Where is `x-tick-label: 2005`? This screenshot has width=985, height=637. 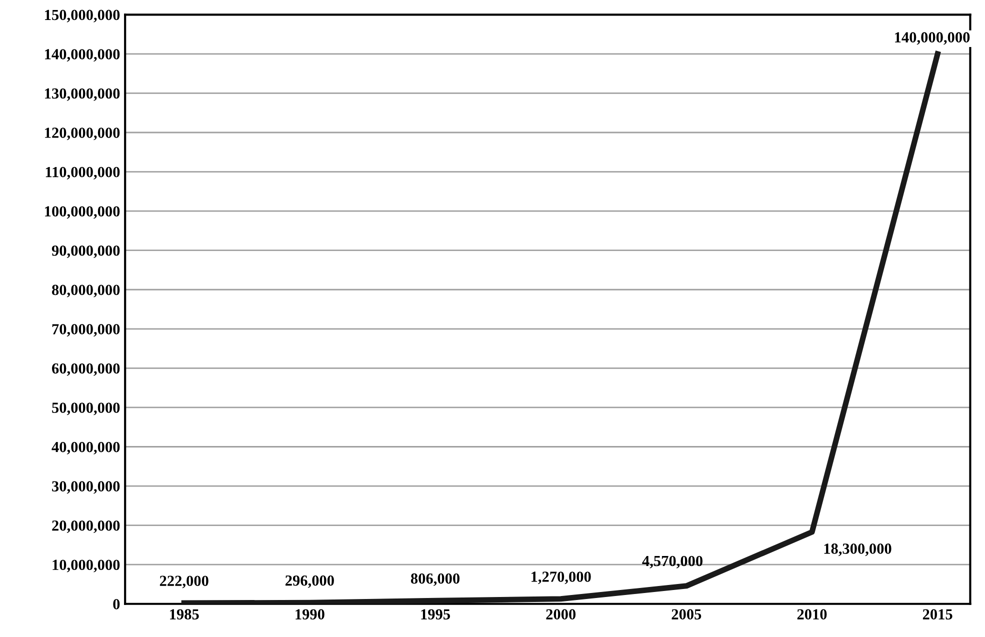 x-tick-label: 2005 is located at coordinates (687, 614).